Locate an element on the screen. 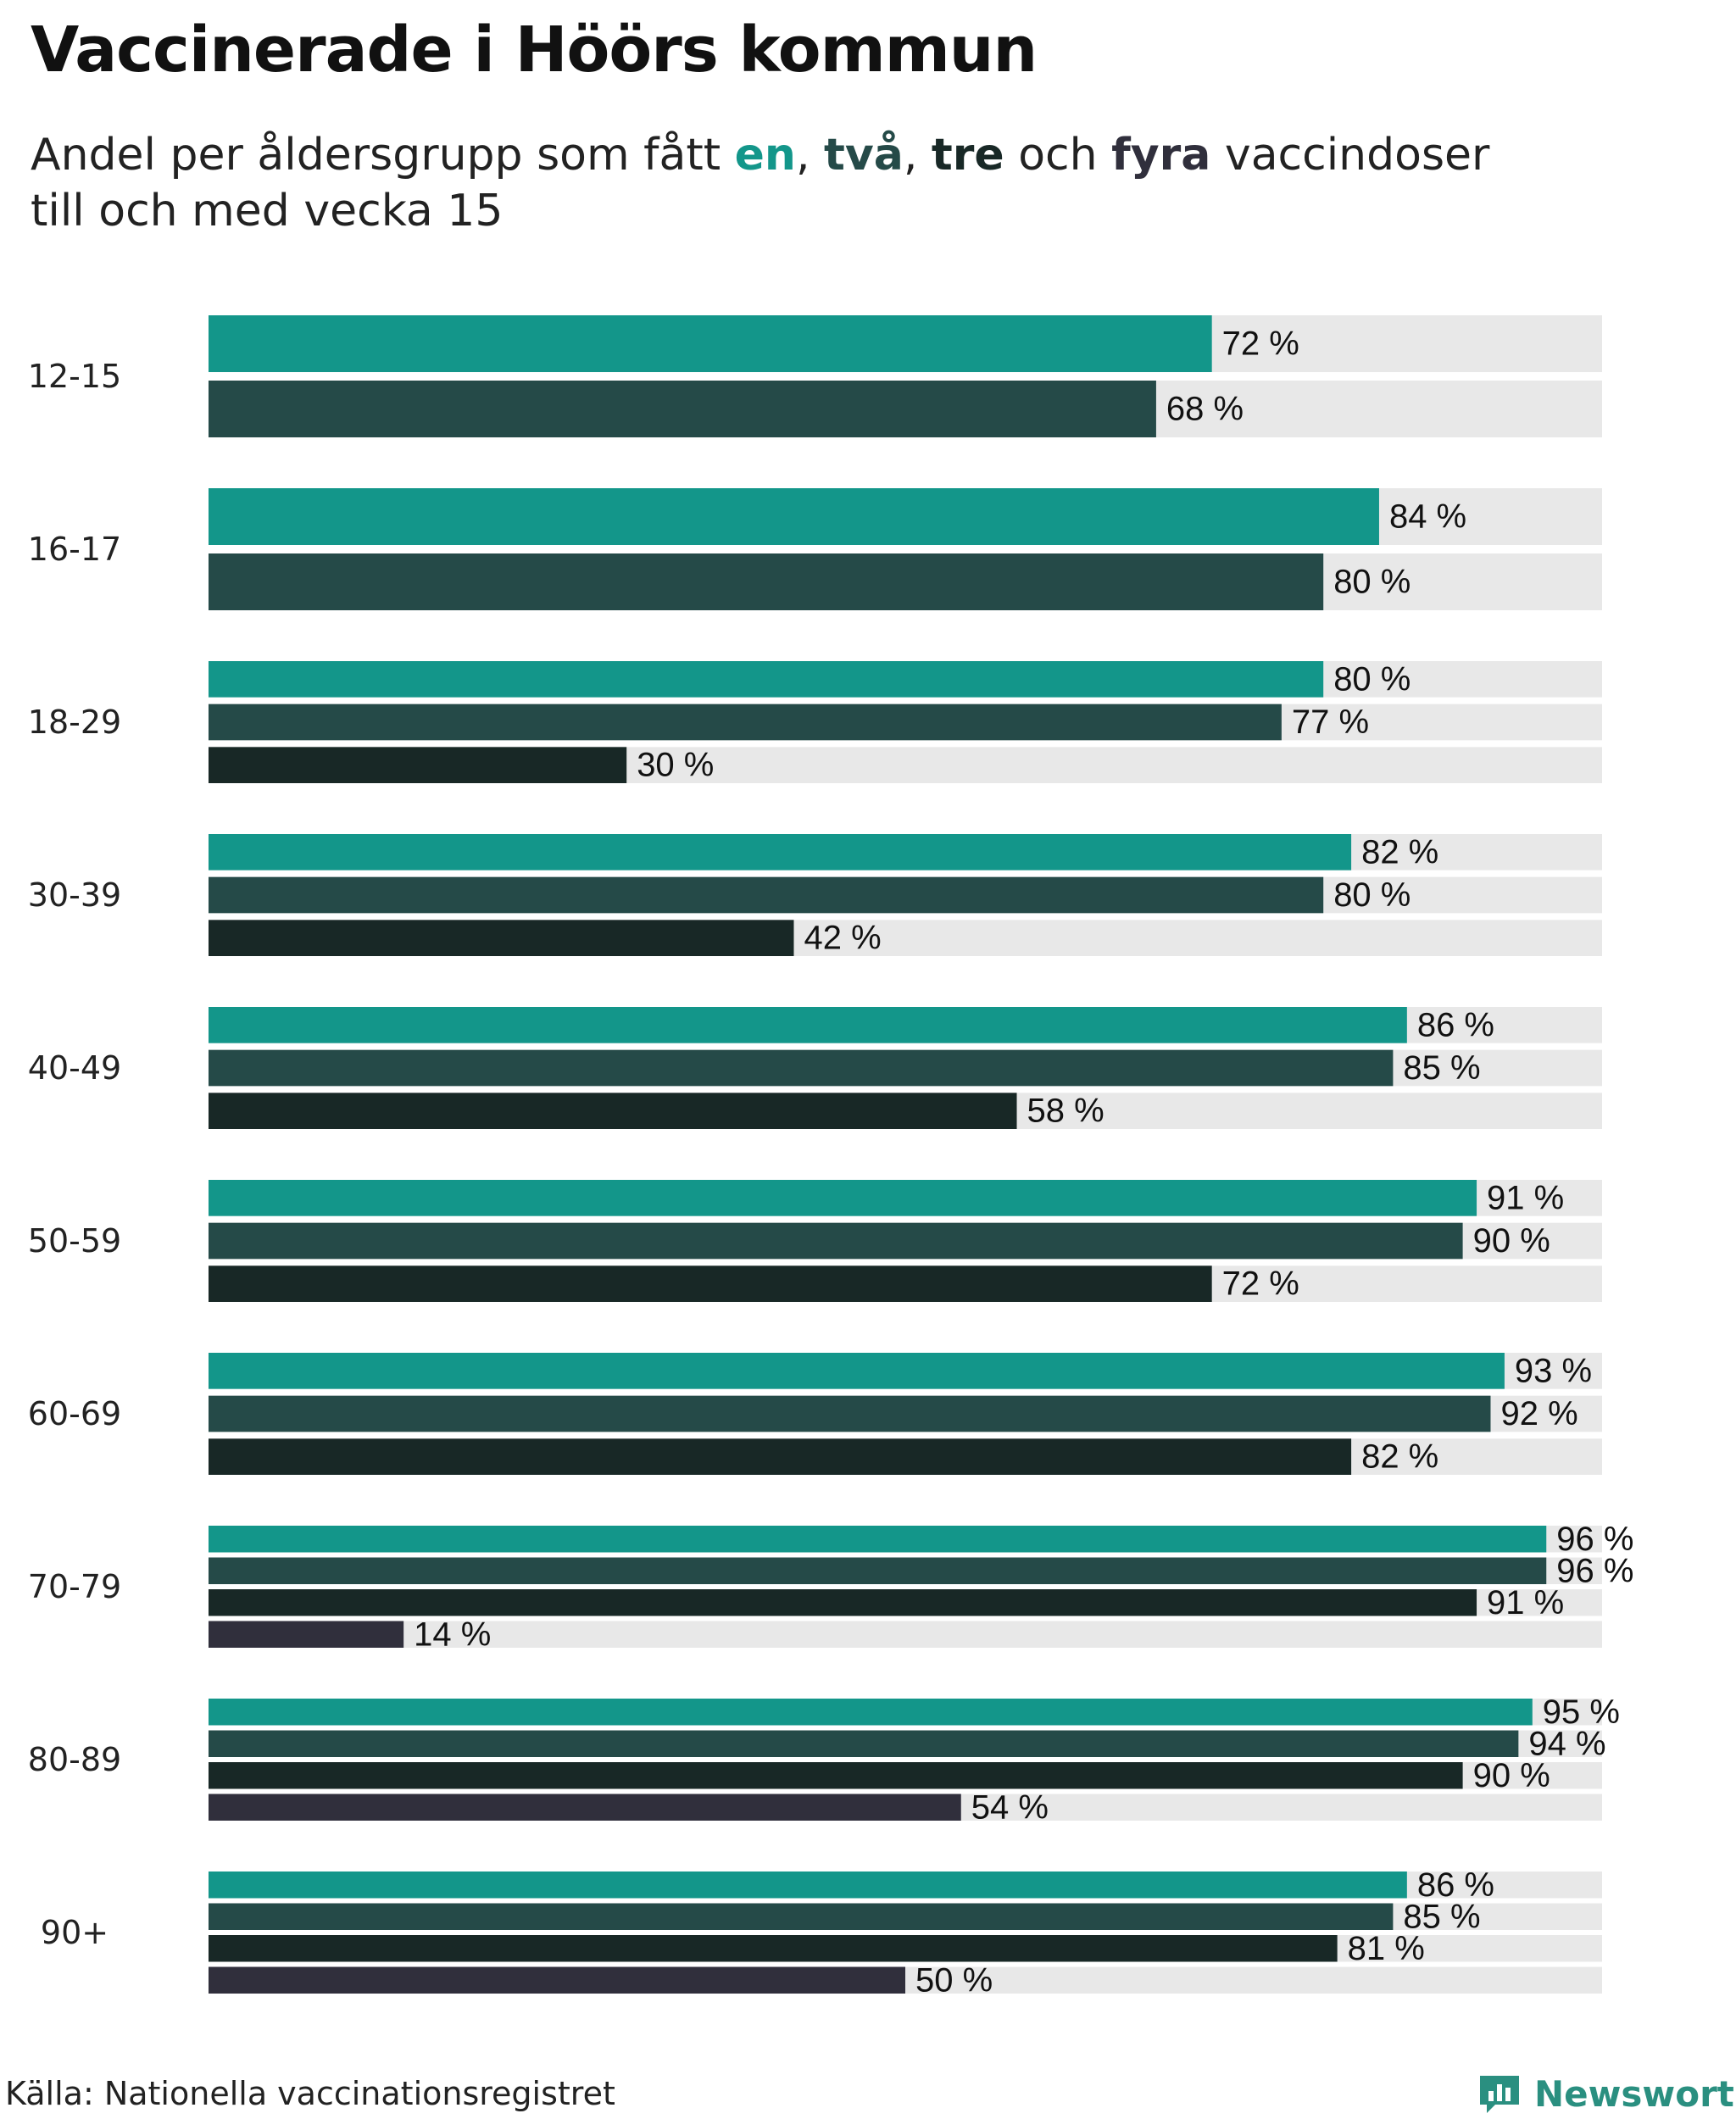 This screenshot has height=2119, width=1736. category-label: 16-17 is located at coordinates (74, 550).